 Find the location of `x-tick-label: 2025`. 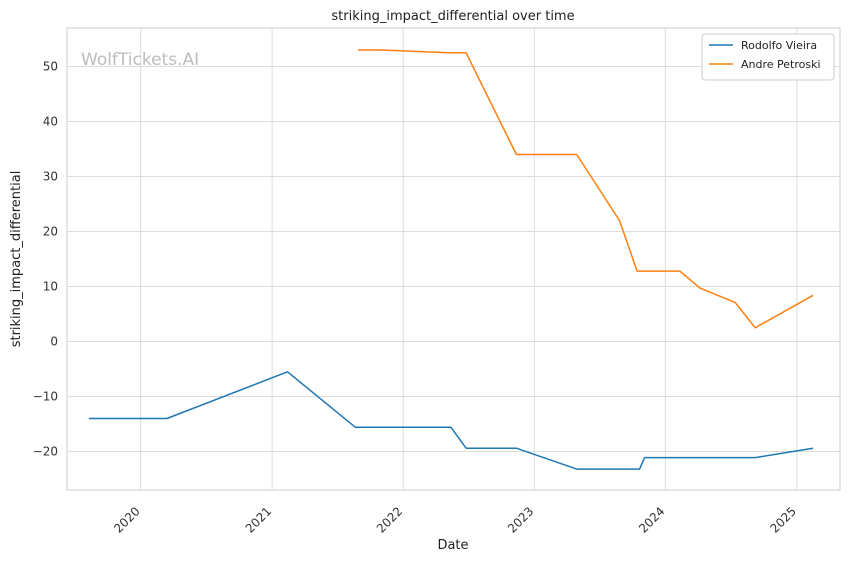

x-tick-label: 2025 is located at coordinates (783, 519).